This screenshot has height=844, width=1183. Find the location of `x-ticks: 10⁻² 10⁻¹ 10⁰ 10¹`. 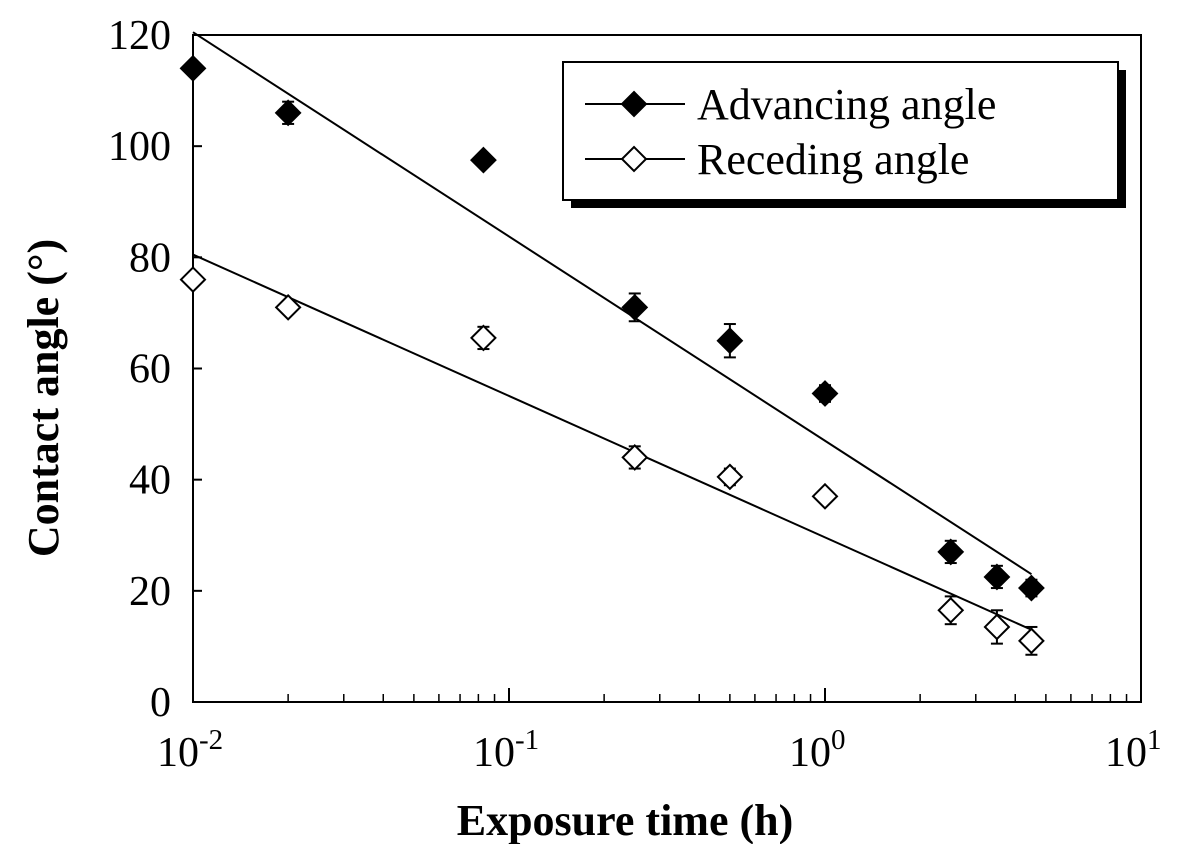

x-ticks: 10⁻² 10⁻¹ 10⁰ 10¹ is located at coordinates (659, 732).